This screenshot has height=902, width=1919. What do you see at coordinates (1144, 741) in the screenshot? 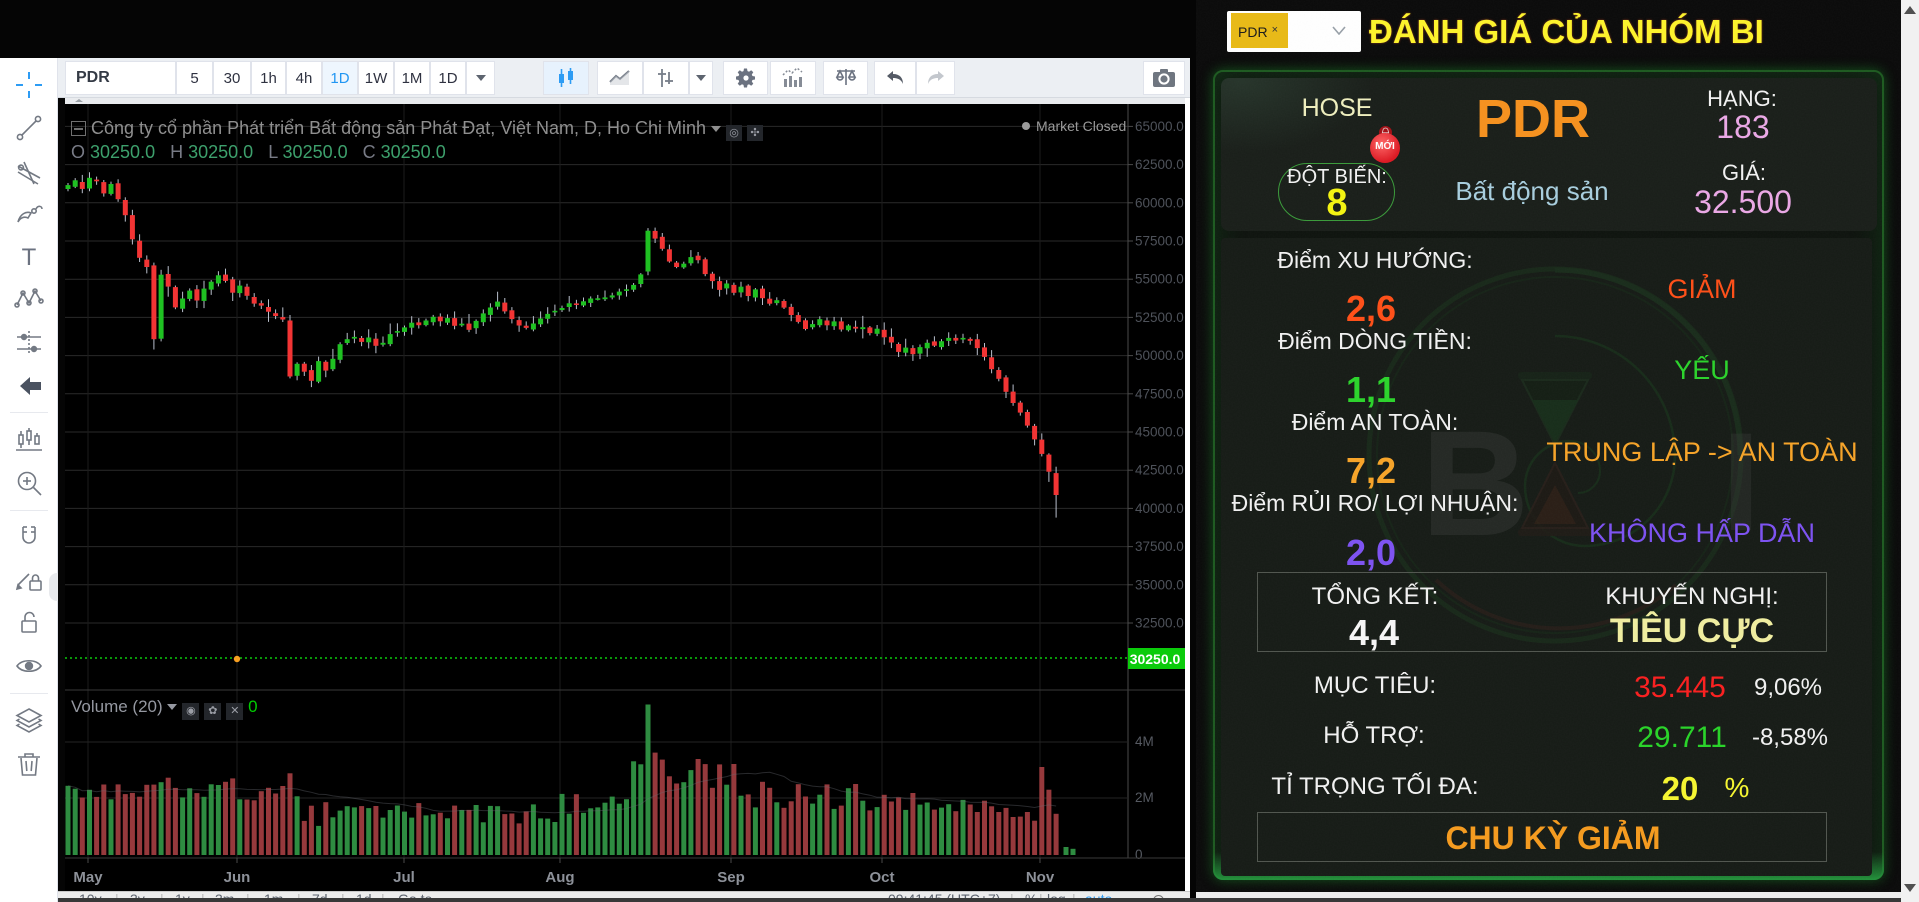
I see `svg-text: 4M` at bounding box center [1144, 741].